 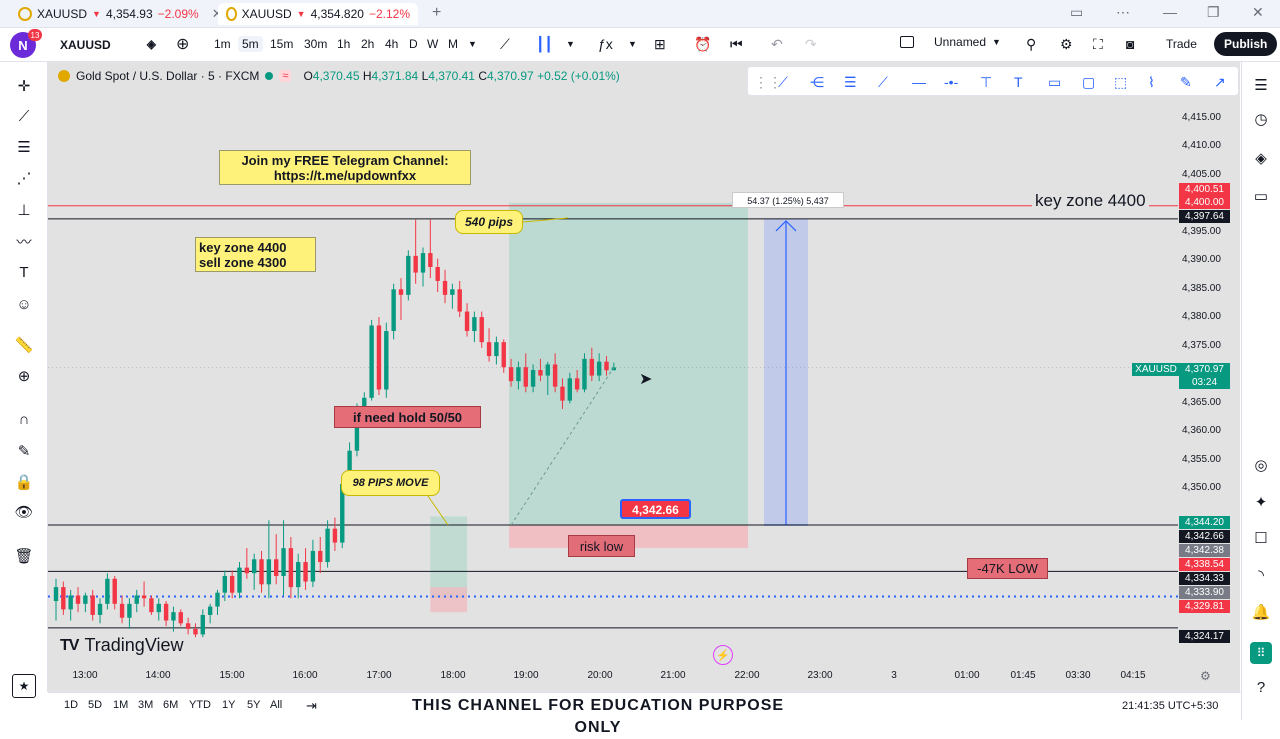 I want to click on lock-drawing-icon: ✎, so click(x=24, y=451).